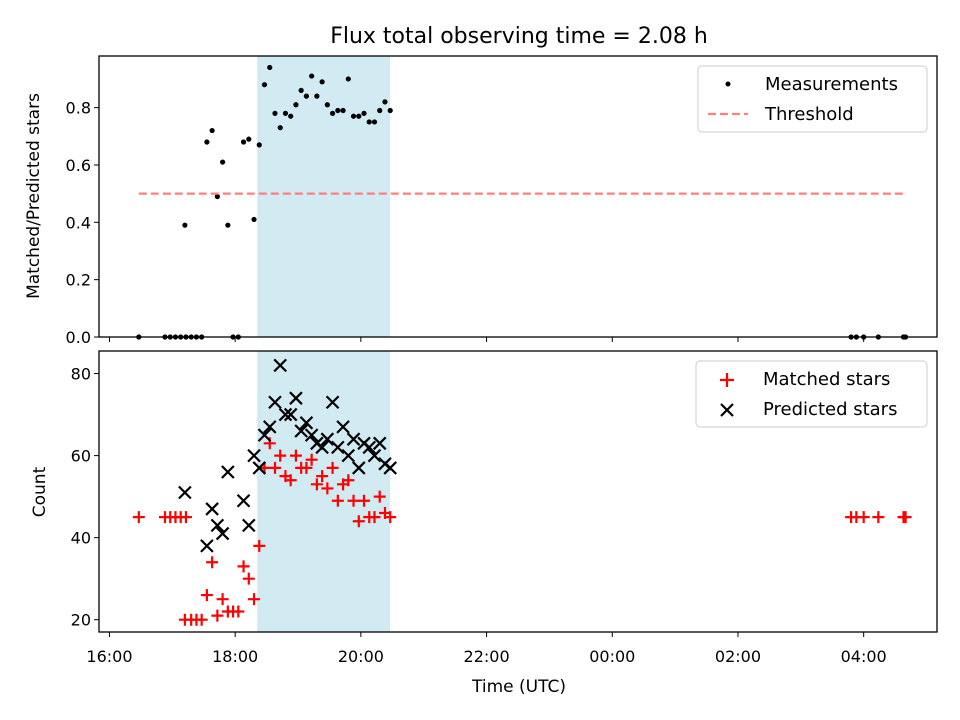 Image resolution: width=960 pixels, height=720 pixels. What do you see at coordinates (361, 656) in the screenshot?
I see `x-tick-label: 20:00` at bounding box center [361, 656].